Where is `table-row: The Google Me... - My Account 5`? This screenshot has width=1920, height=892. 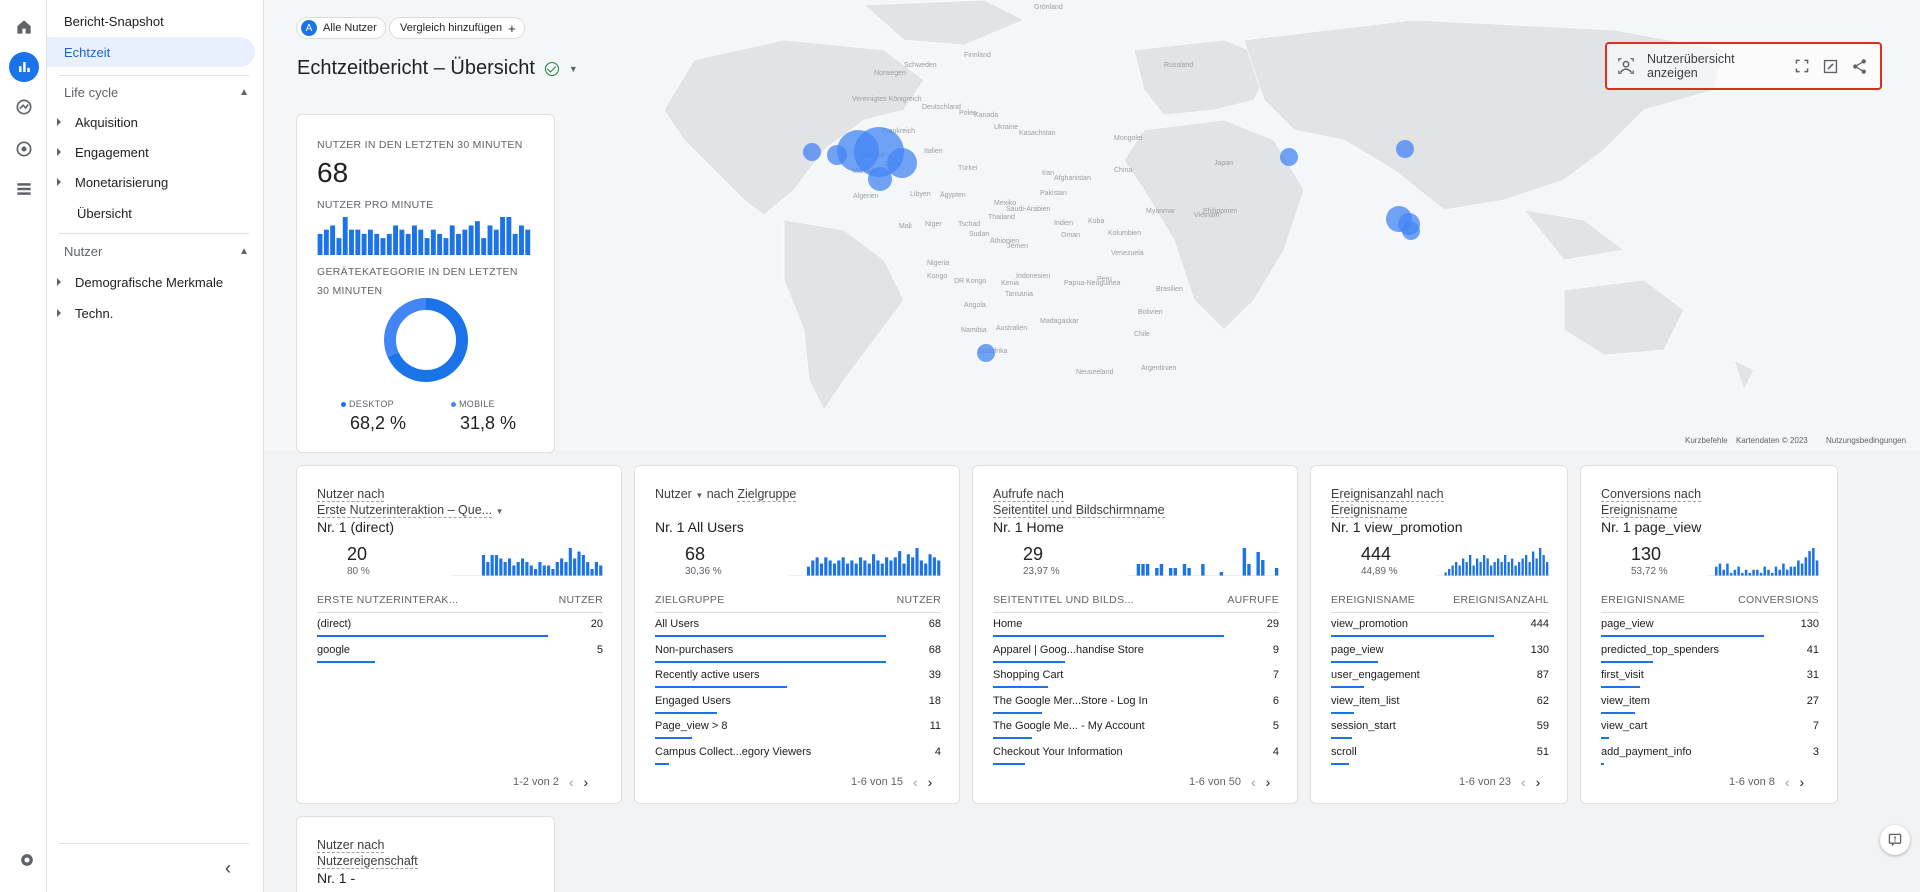
table-row: The Google Me... - My Account 5 is located at coordinates (1136, 732).